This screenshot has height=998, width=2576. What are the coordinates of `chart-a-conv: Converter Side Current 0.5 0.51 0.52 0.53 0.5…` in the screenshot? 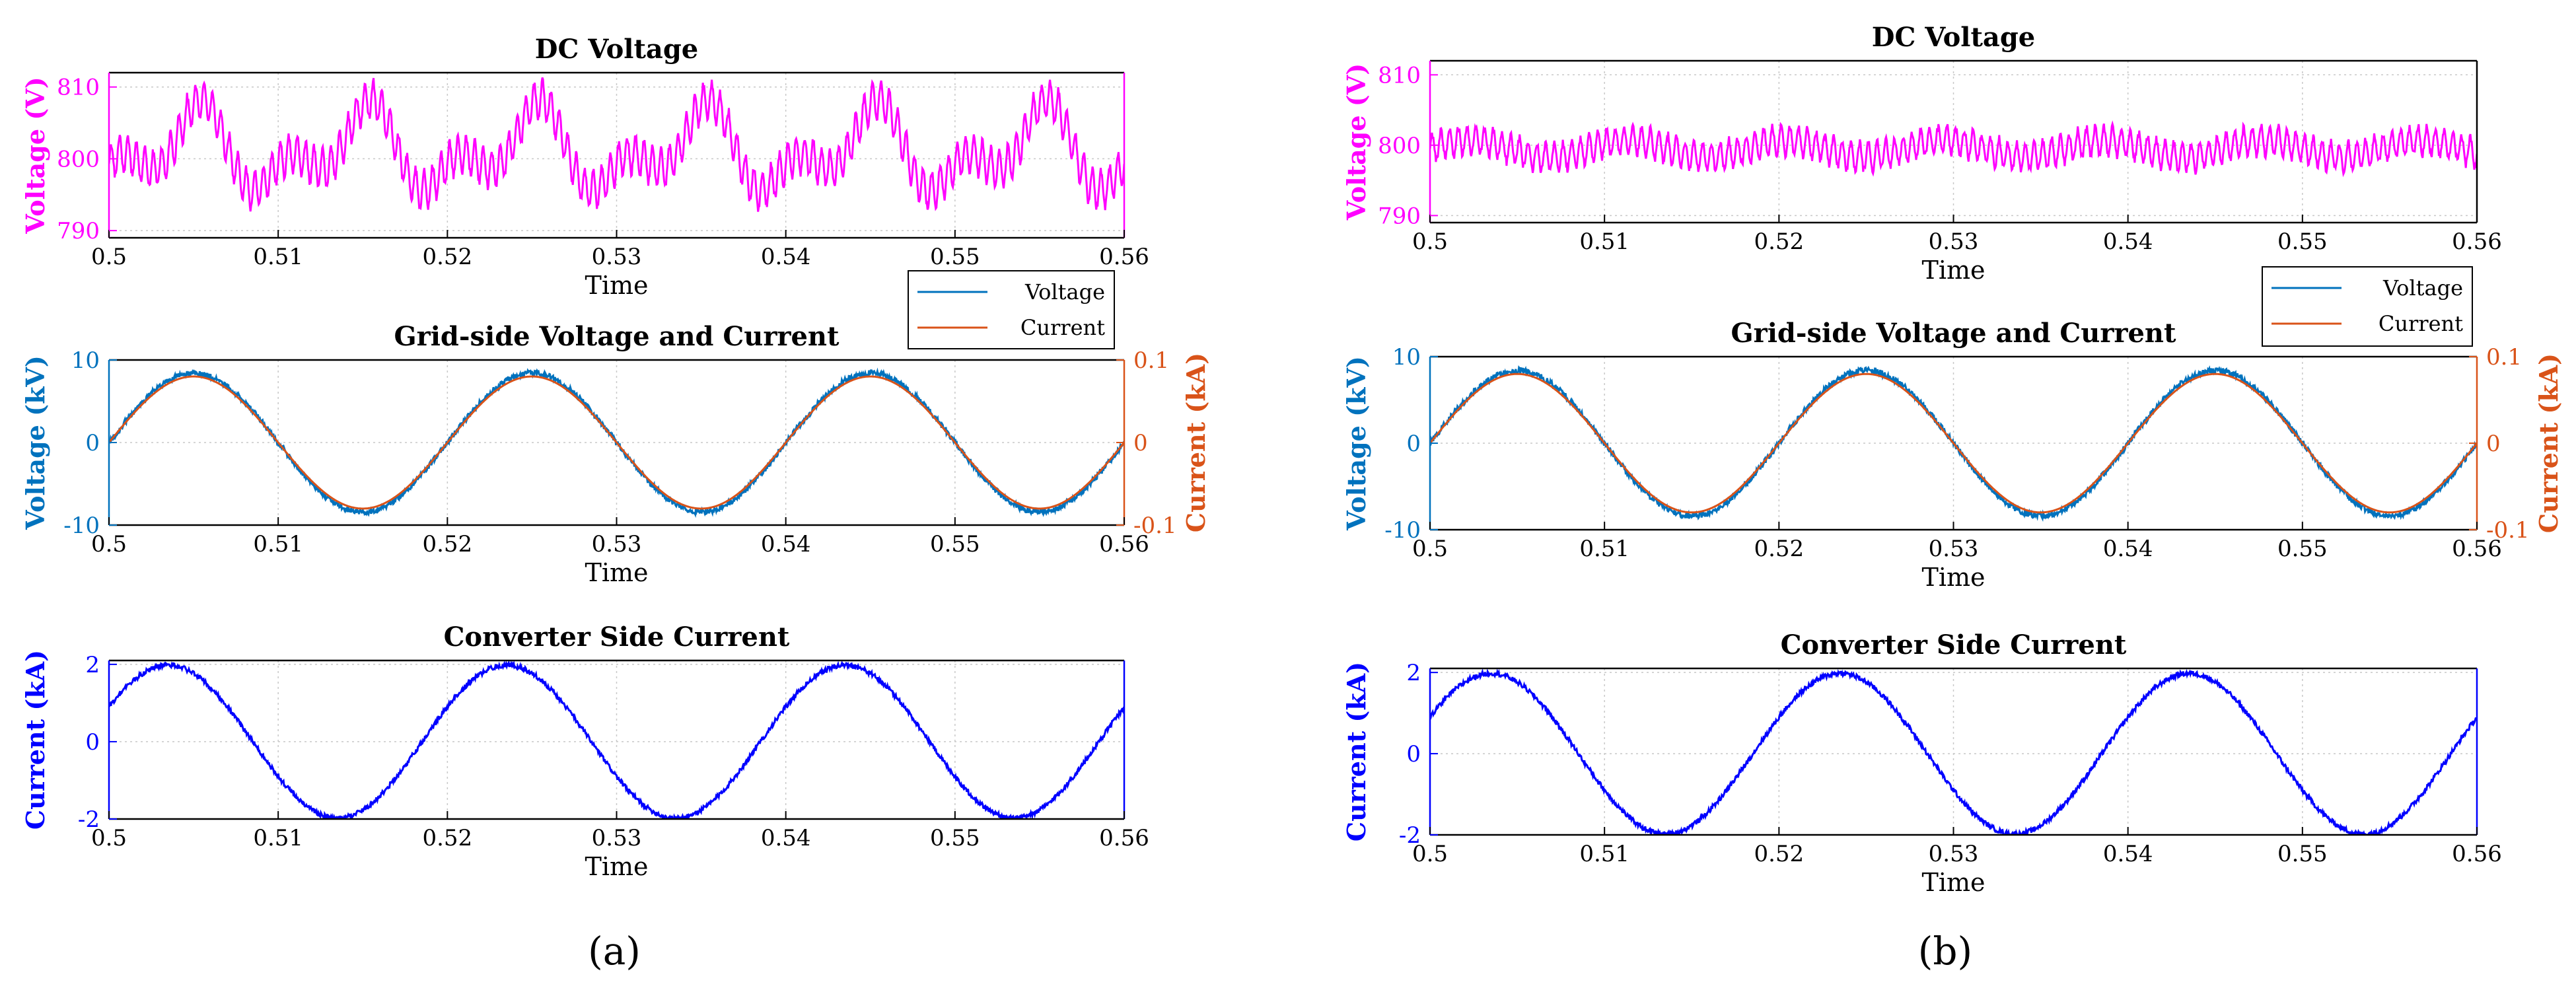 It's located at (585, 751).